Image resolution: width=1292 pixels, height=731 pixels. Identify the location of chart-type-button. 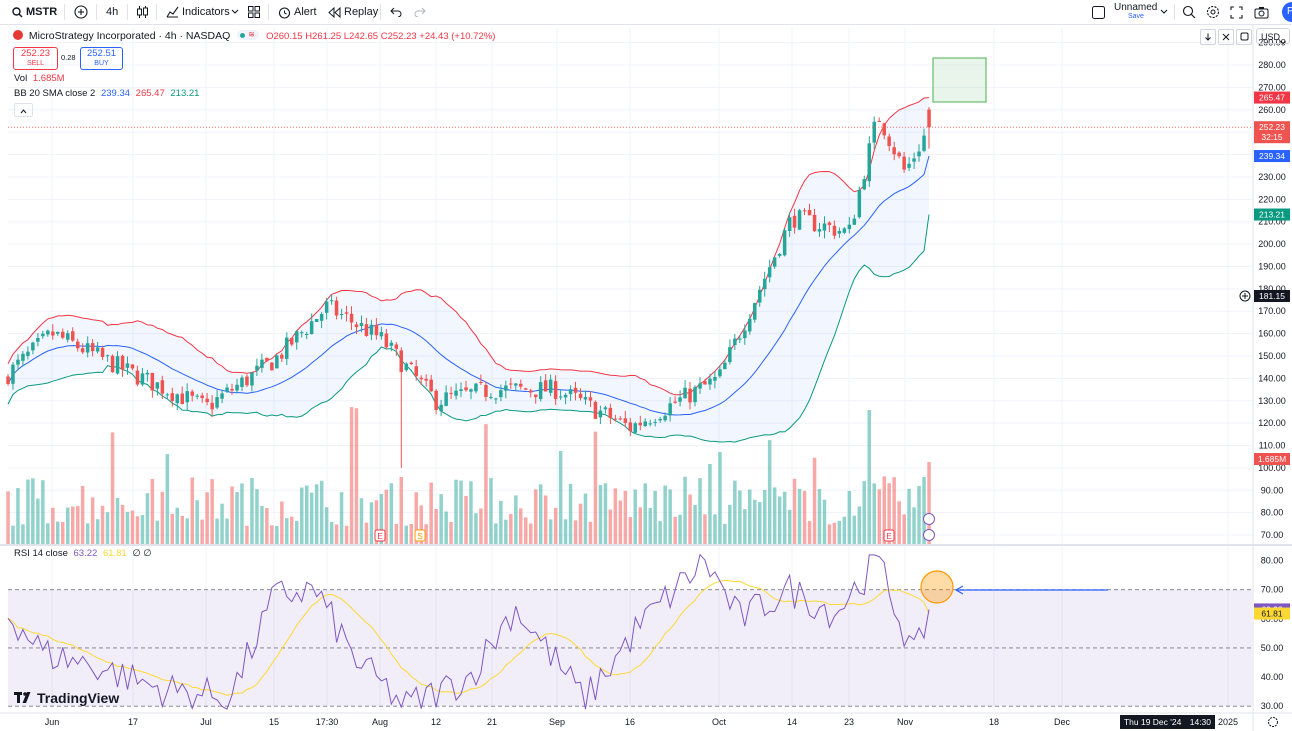
(142, 12).